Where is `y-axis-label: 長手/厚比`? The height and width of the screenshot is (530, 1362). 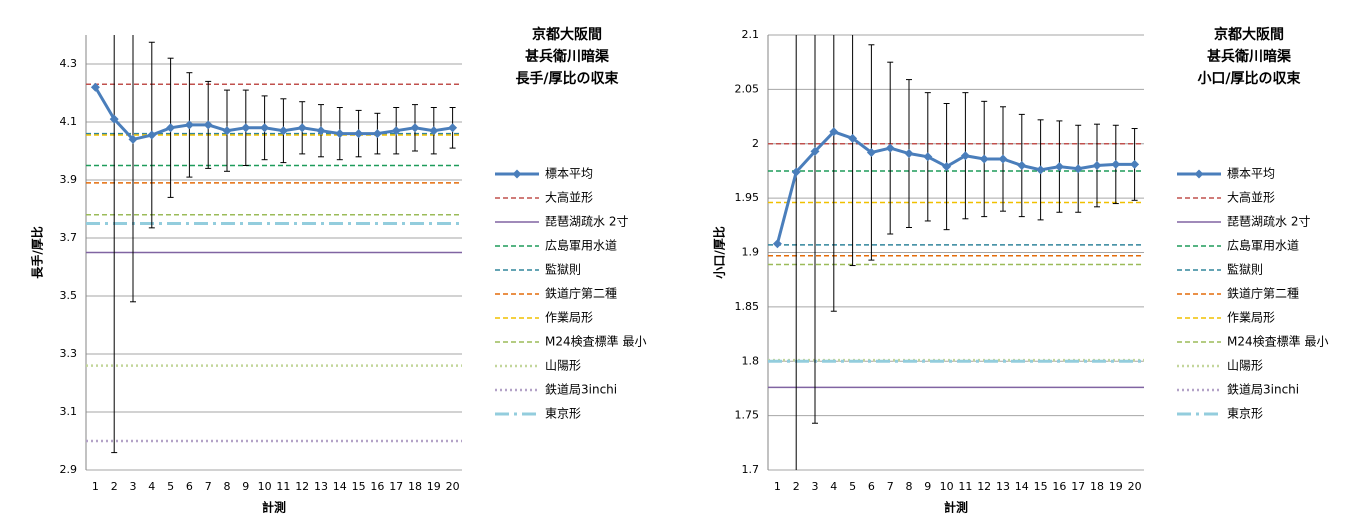 y-axis-label: 長手/厚比 is located at coordinates (37, 252).